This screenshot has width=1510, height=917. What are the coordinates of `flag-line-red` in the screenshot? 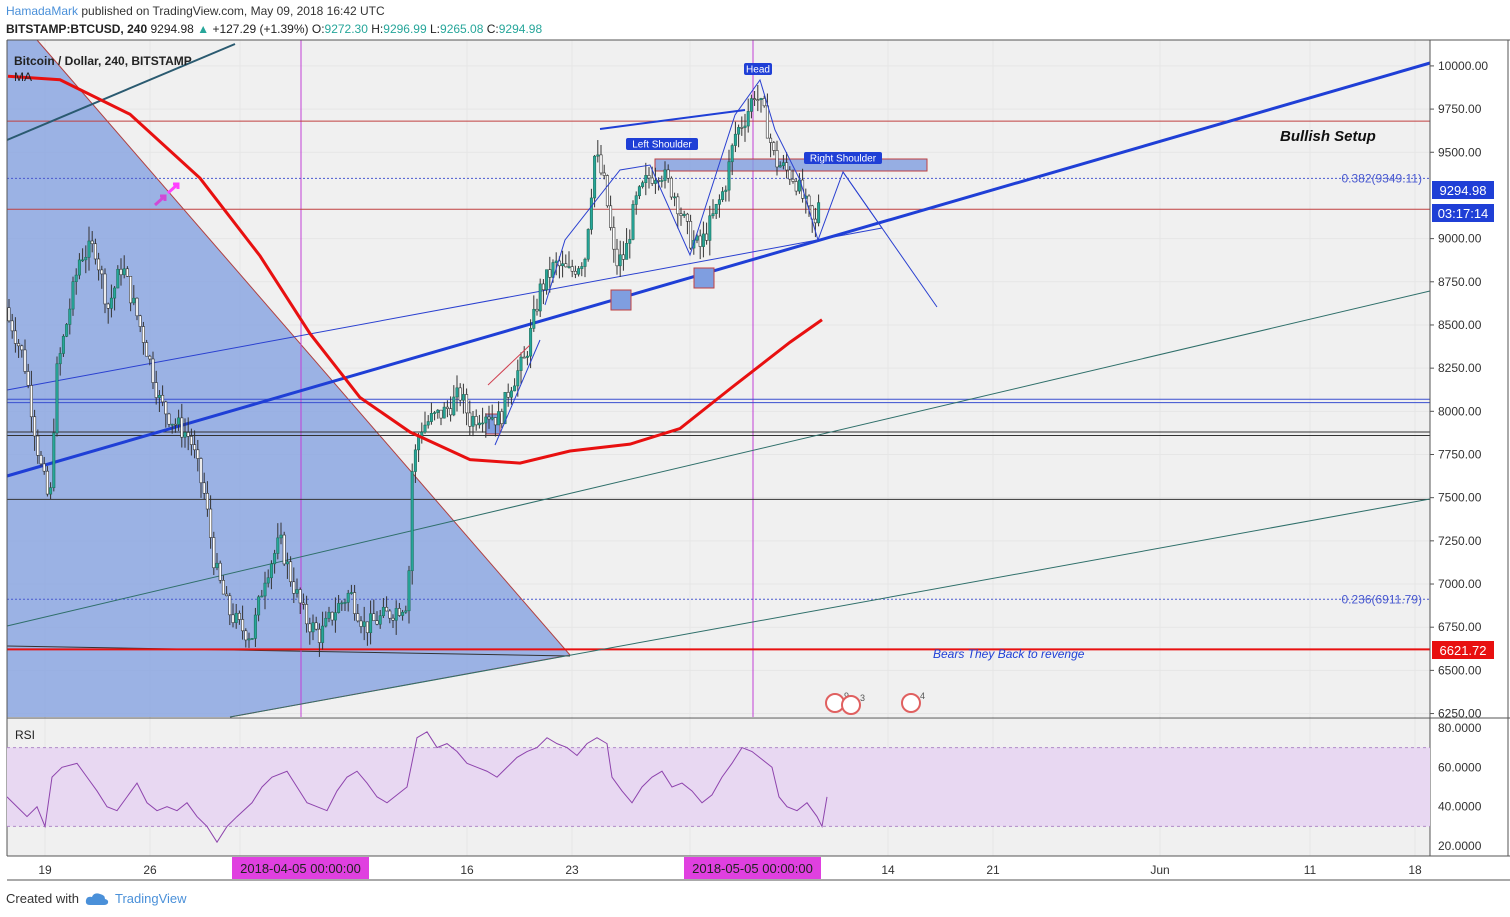 It's located at (509, 365).